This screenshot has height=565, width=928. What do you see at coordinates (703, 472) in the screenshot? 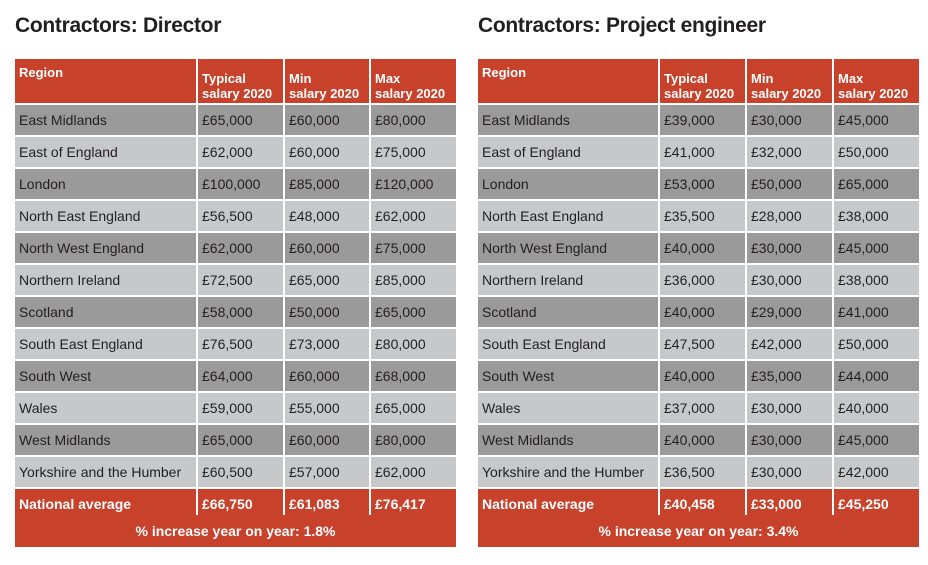
I see `typical-salary-cell: £36,500` at bounding box center [703, 472].